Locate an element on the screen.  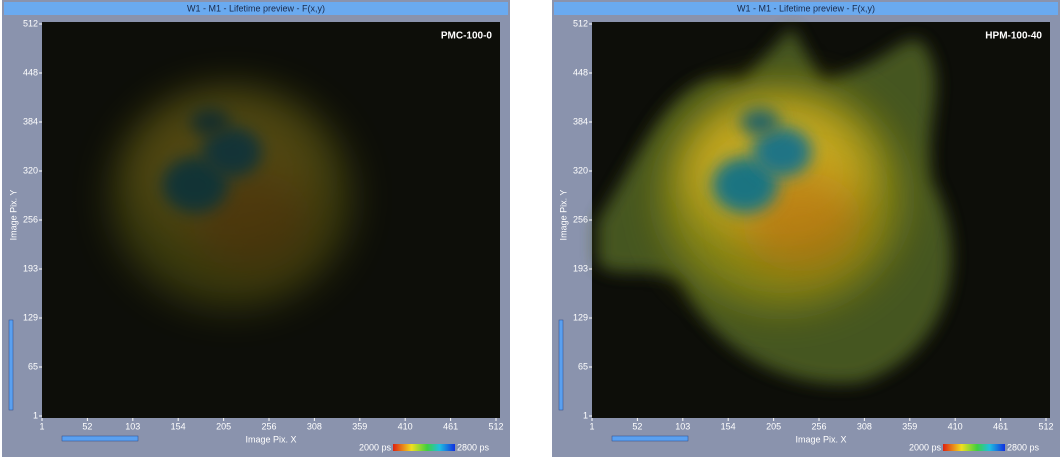
image-label: PMC-100-0 is located at coordinates (467, 36).